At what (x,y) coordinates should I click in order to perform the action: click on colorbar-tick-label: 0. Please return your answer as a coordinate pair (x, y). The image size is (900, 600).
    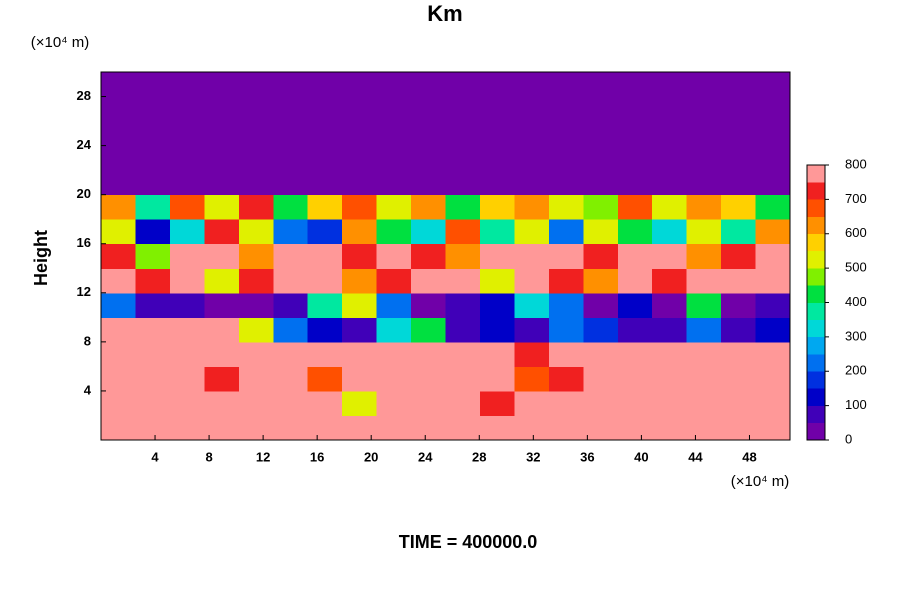
    Looking at the image, I should click on (848, 438).